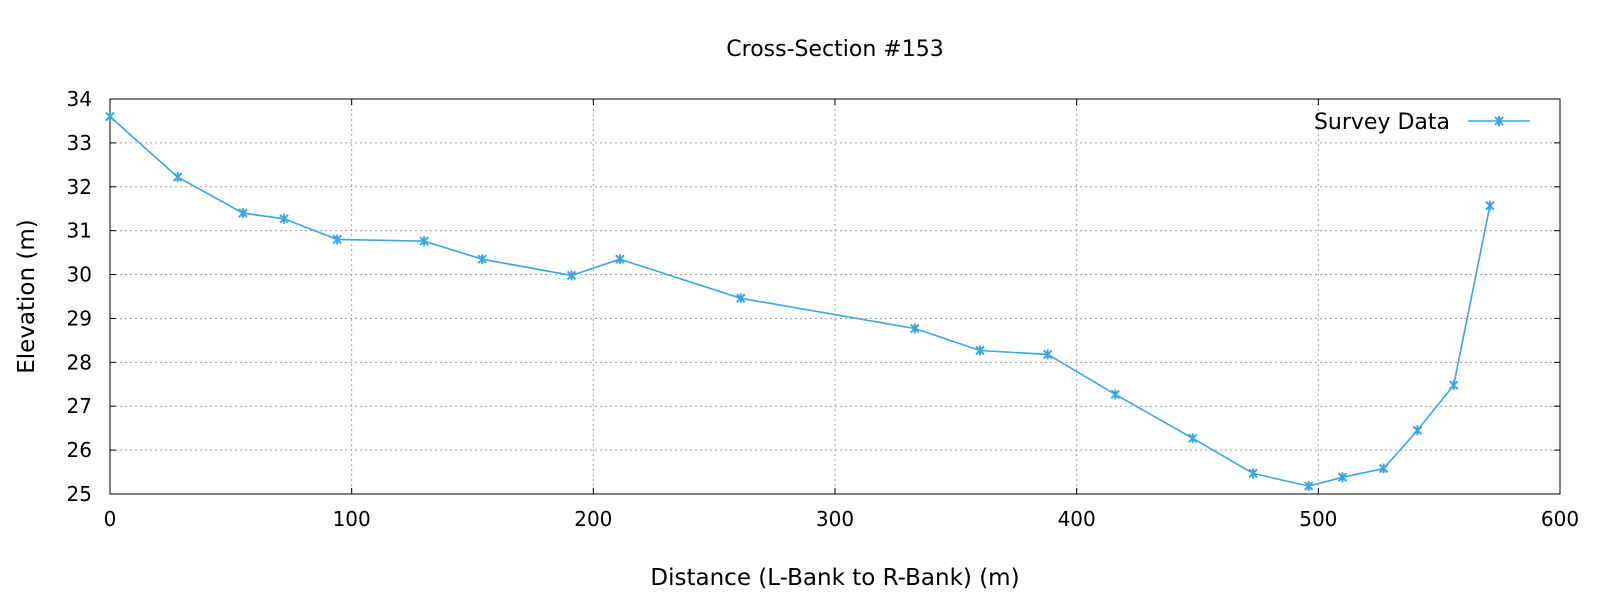 The width and height of the screenshot is (1600, 600). Describe the element at coordinates (79, 494) in the screenshot. I see `y-tick-label: 25` at that location.